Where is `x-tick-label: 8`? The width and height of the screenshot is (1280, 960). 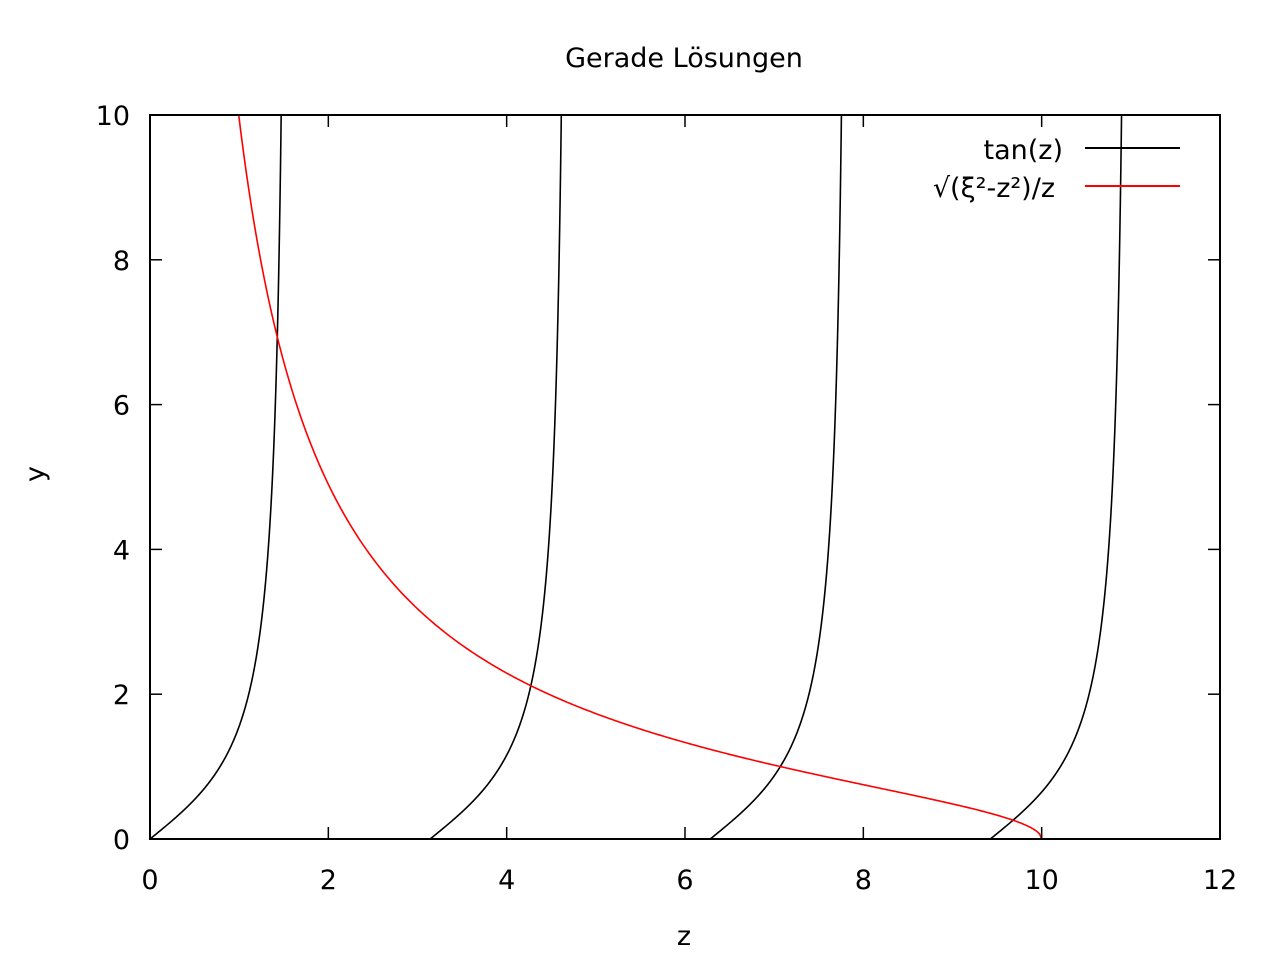 x-tick-label: 8 is located at coordinates (863, 880).